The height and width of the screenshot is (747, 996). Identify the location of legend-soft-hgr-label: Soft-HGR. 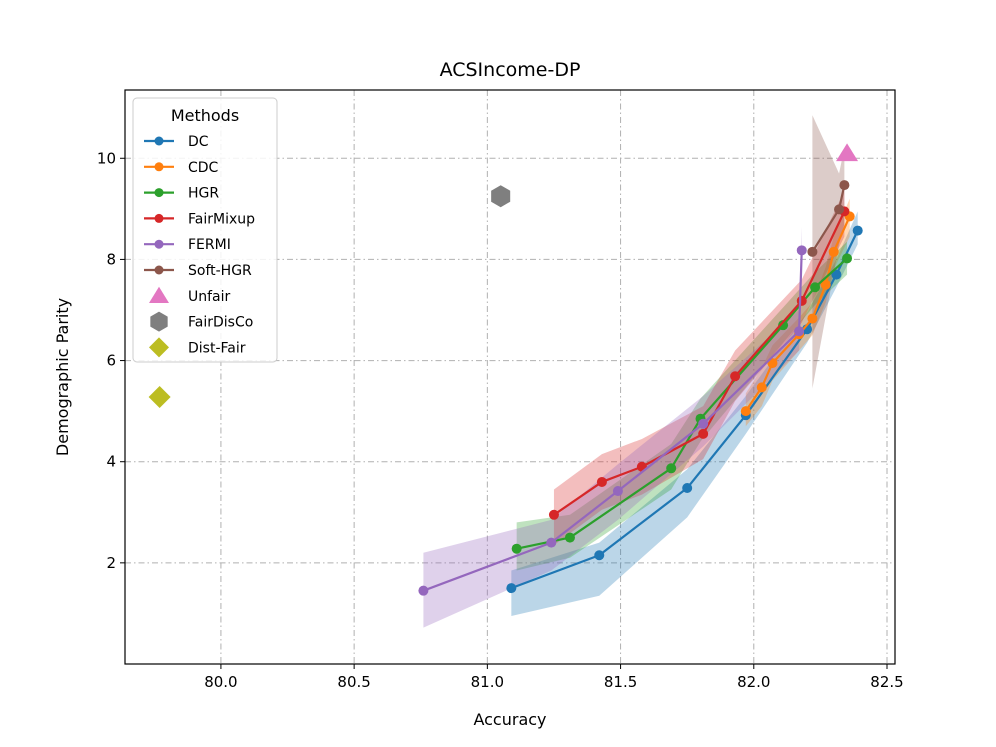
(220, 271).